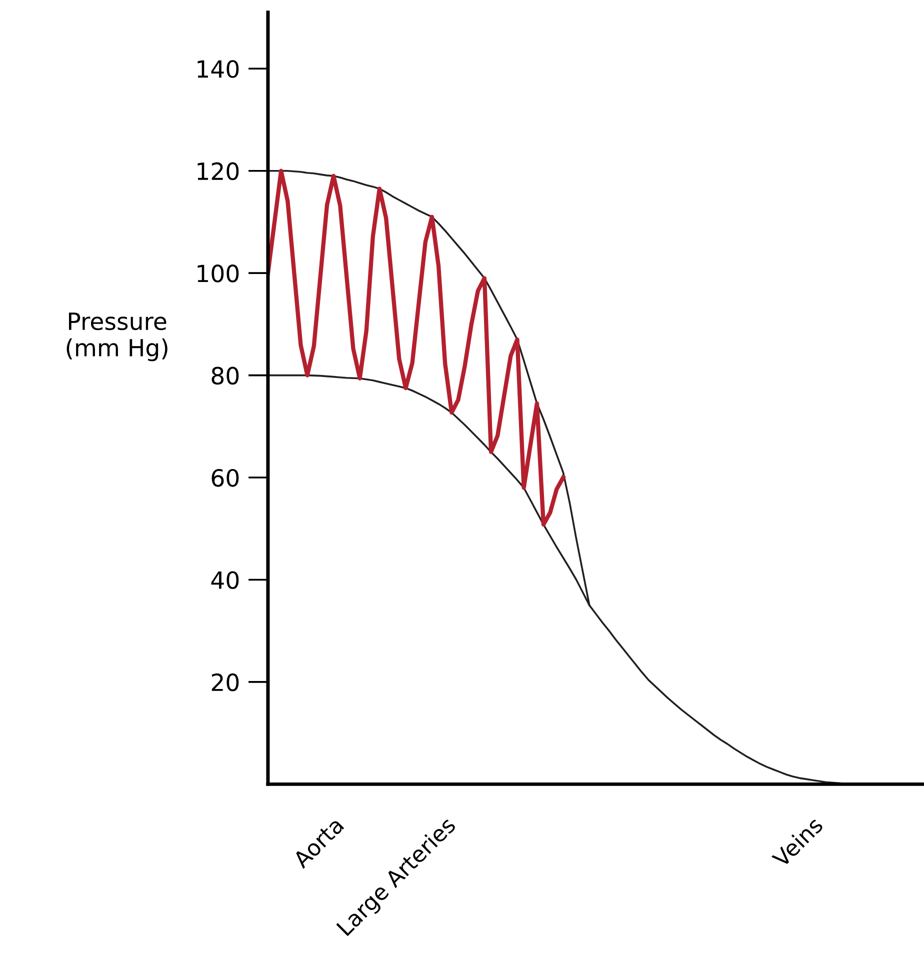 This screenshot has width=924, height=954. I want to click on y-axis-title: Pressure (mm Hg), so click(117, 337).